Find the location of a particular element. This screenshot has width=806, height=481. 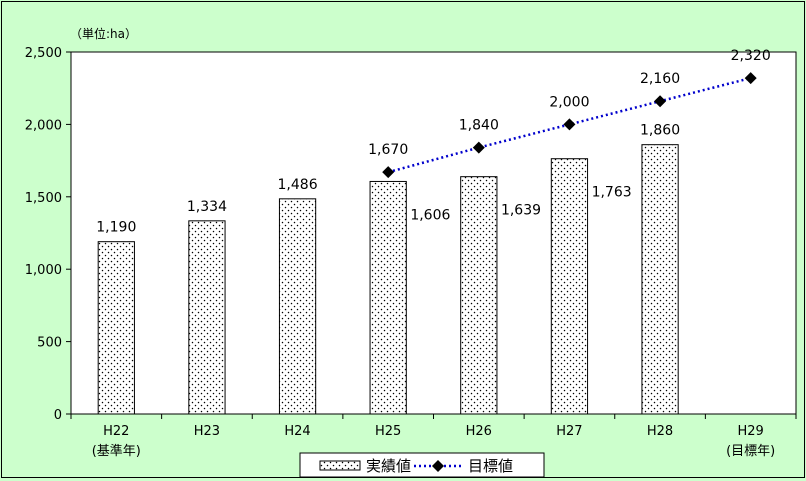

x-tick-sublabel: (目標年) is located at coordinates (750, 451).